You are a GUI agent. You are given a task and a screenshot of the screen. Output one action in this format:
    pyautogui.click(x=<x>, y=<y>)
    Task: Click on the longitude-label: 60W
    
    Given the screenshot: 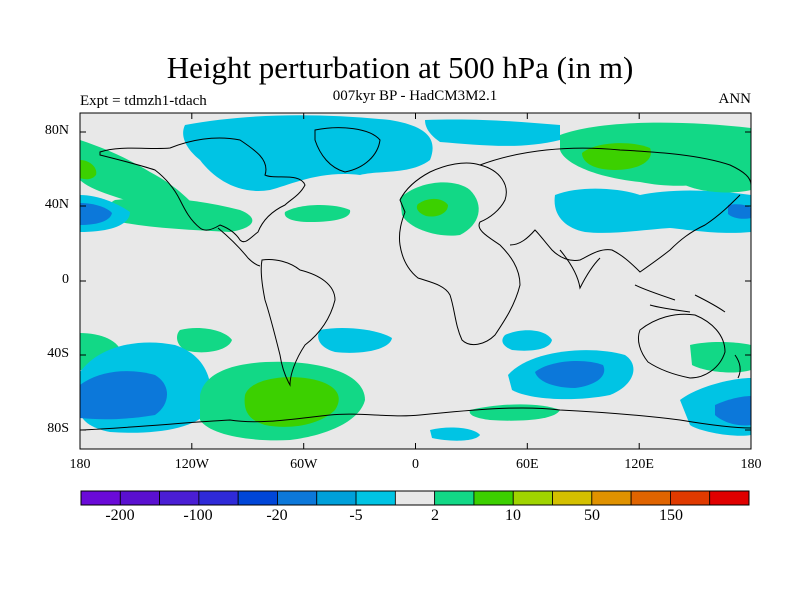 What is the action you would take?
    pyautogui.click(x=304, y=464)
    